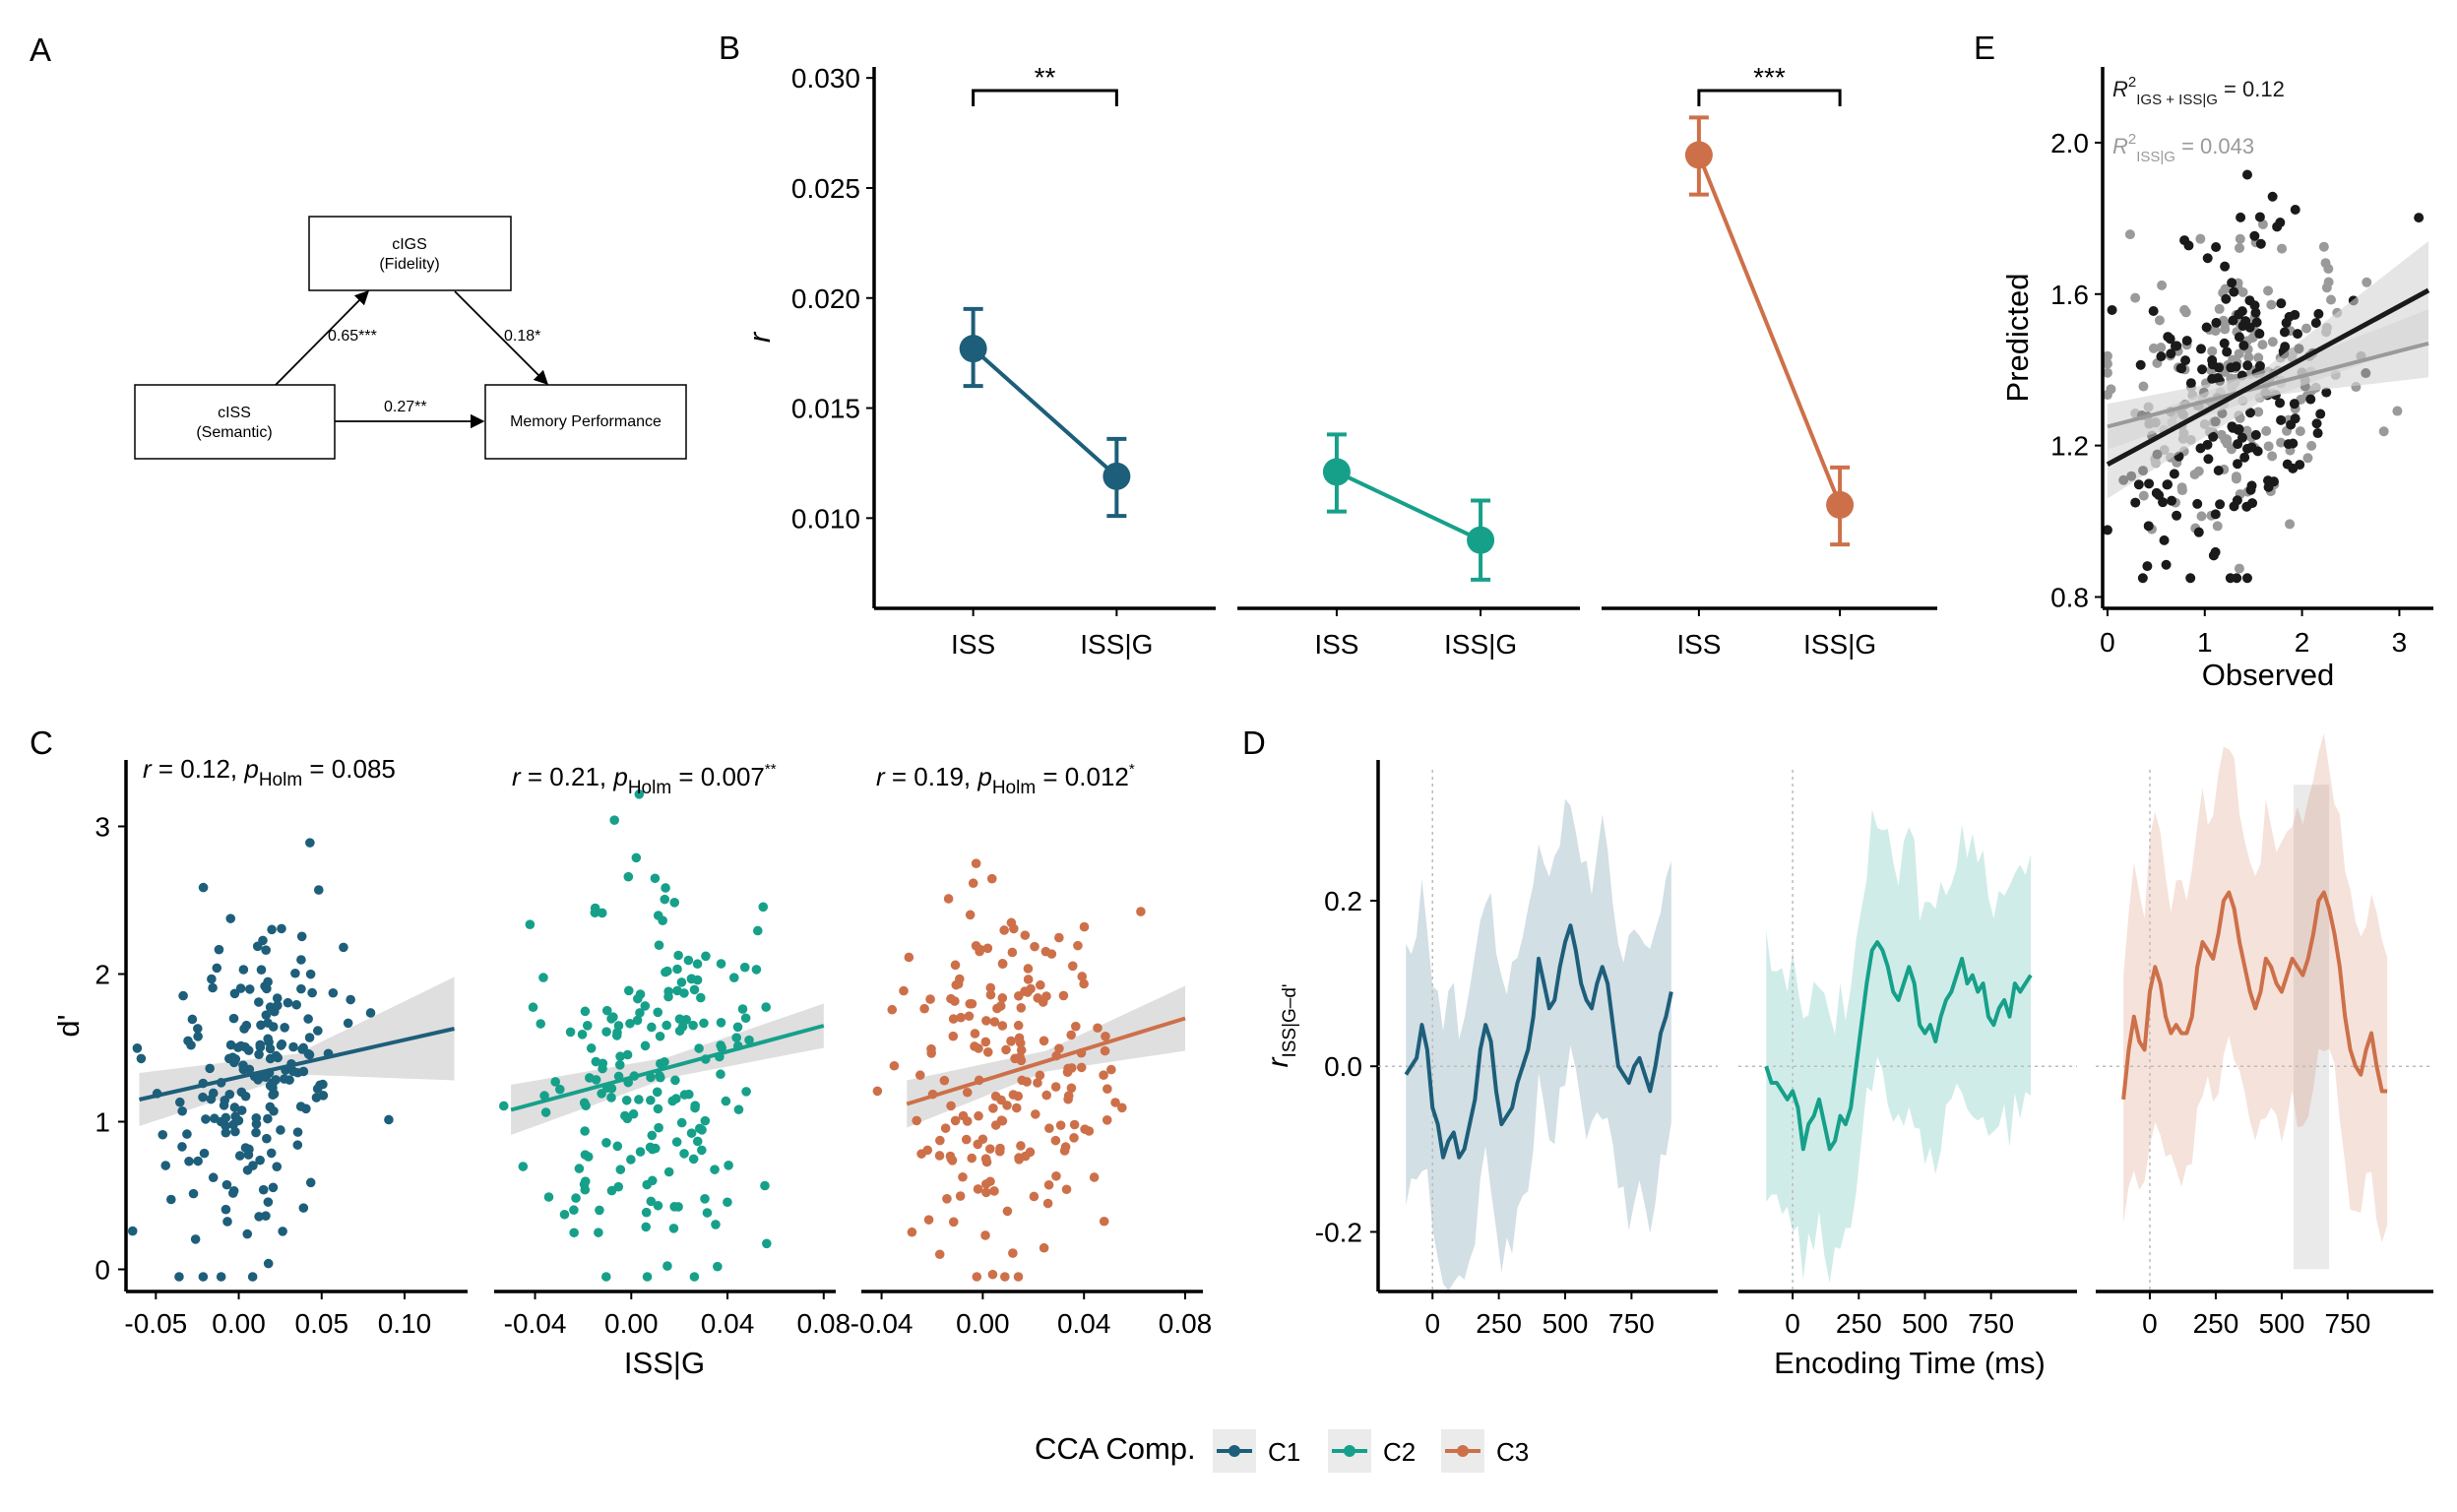 The width and height of the screenshot is (2457, 1512). I want to click on b-point-C3, so click(1840, 504).